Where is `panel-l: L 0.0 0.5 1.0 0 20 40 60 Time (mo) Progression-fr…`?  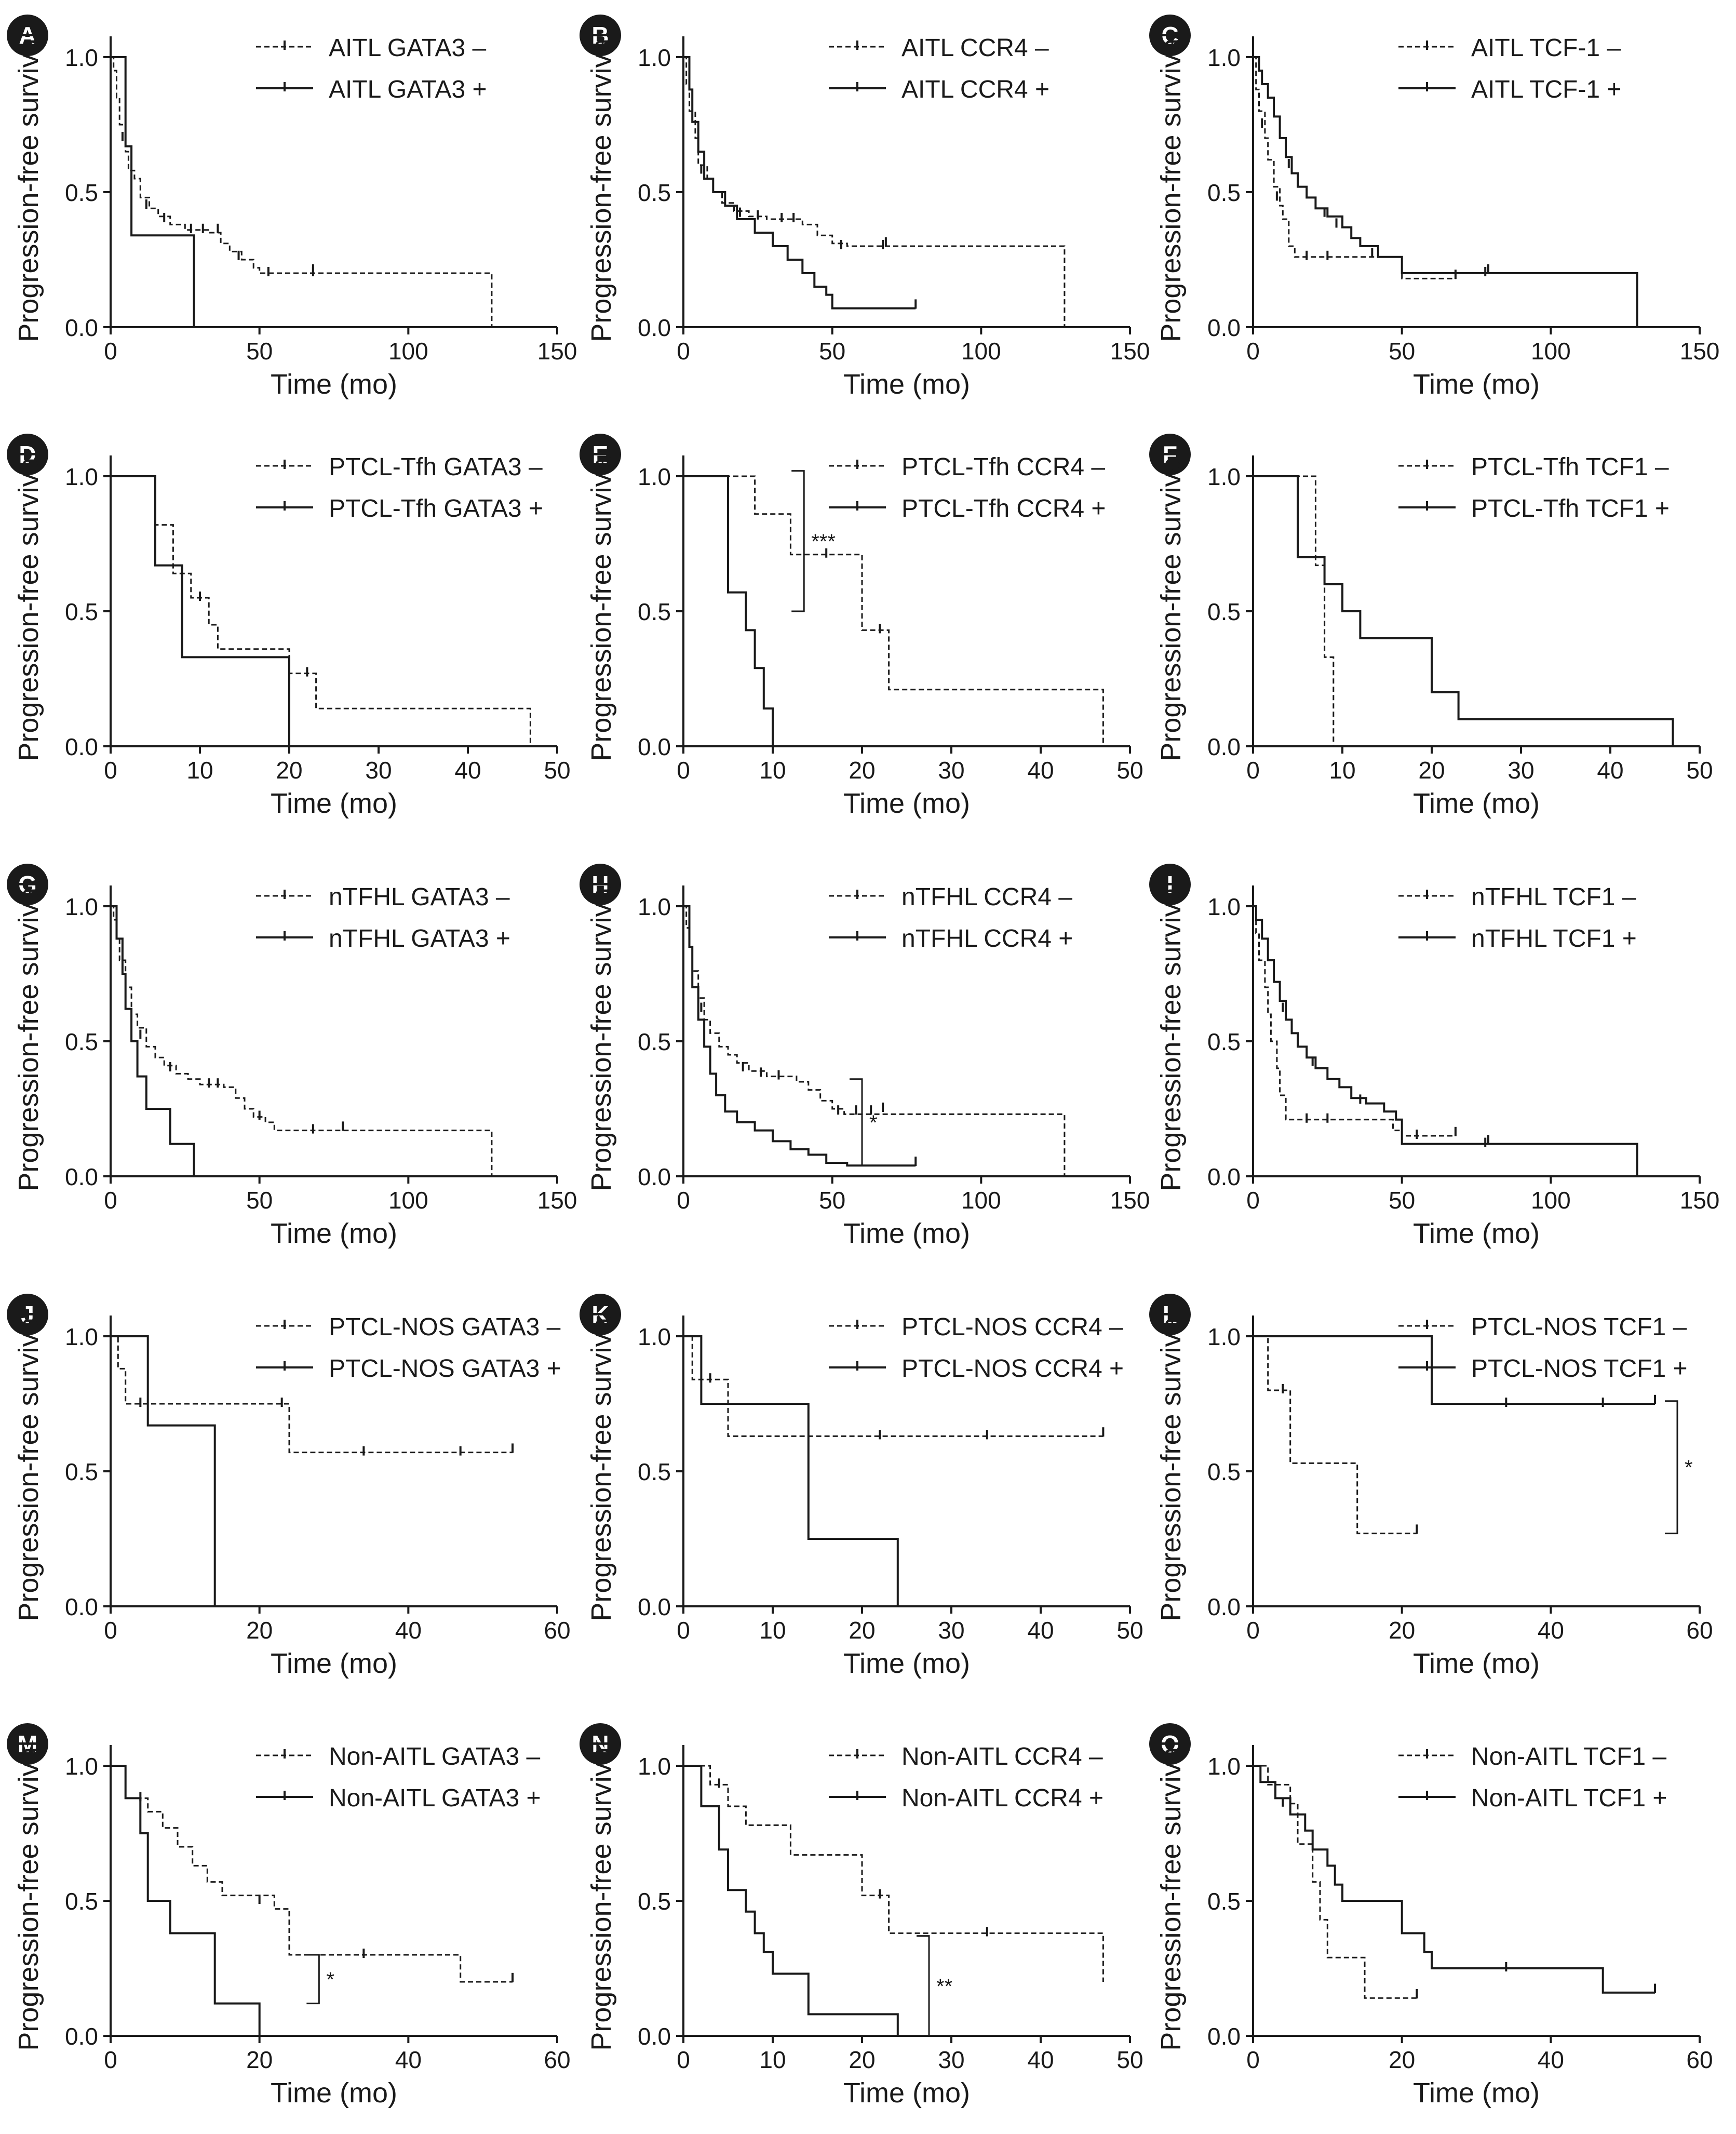
panel-l: L 0.0 0.5 1.0 0 20 40 60 Time (mo) Progression-fr… is located at coordinates (1431, 1486).